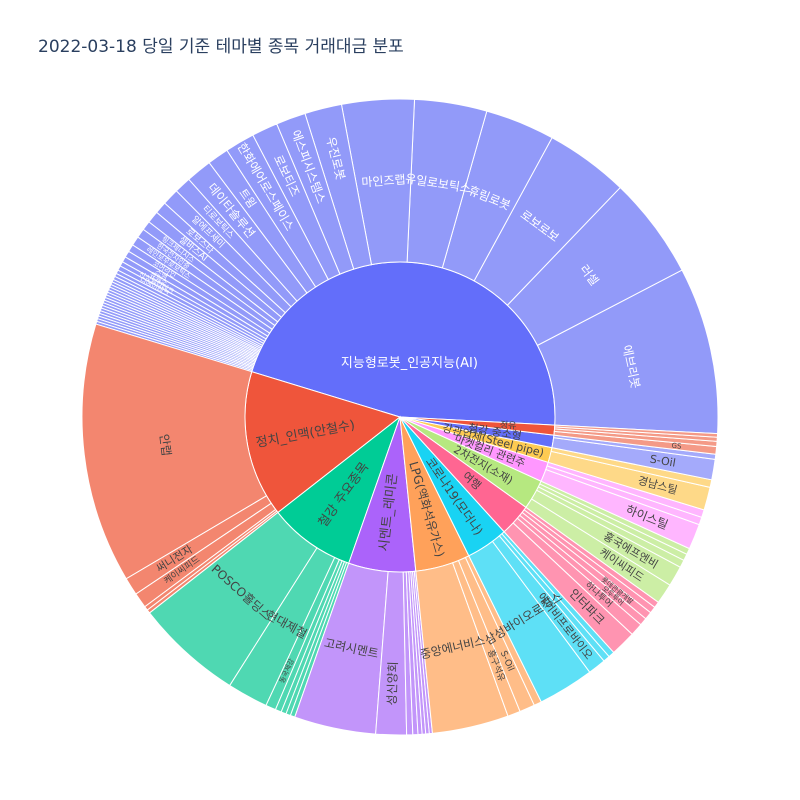 The height and width of the screenshot is (800, 800). I want to click on theme-label: 지능형로봇_인공지능(AI), so click(409, 363).